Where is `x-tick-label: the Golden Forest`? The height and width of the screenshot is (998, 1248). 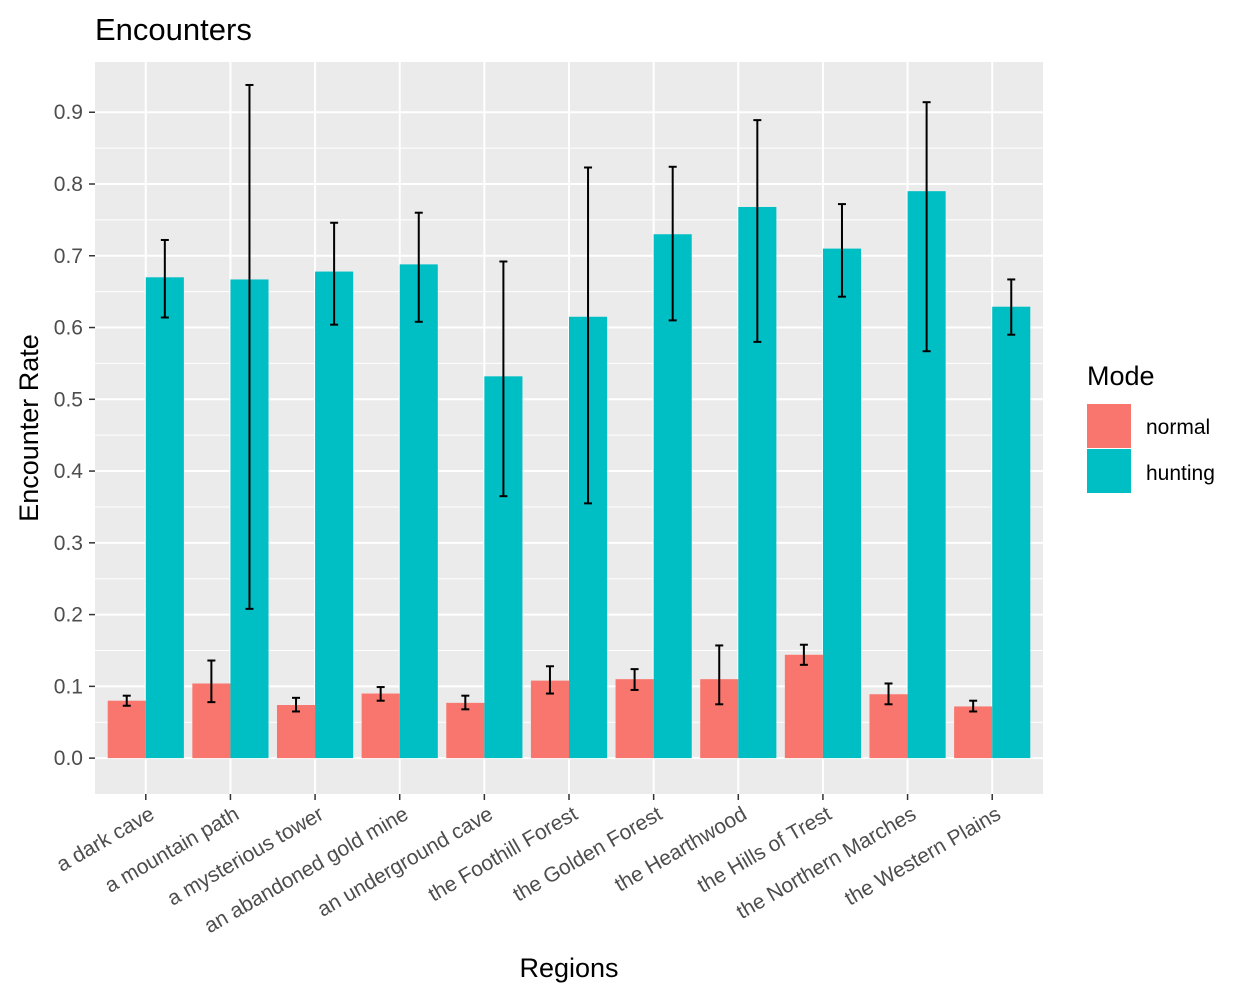
x-tick-label: the Golden Forest is located at coordinates (587, 854).